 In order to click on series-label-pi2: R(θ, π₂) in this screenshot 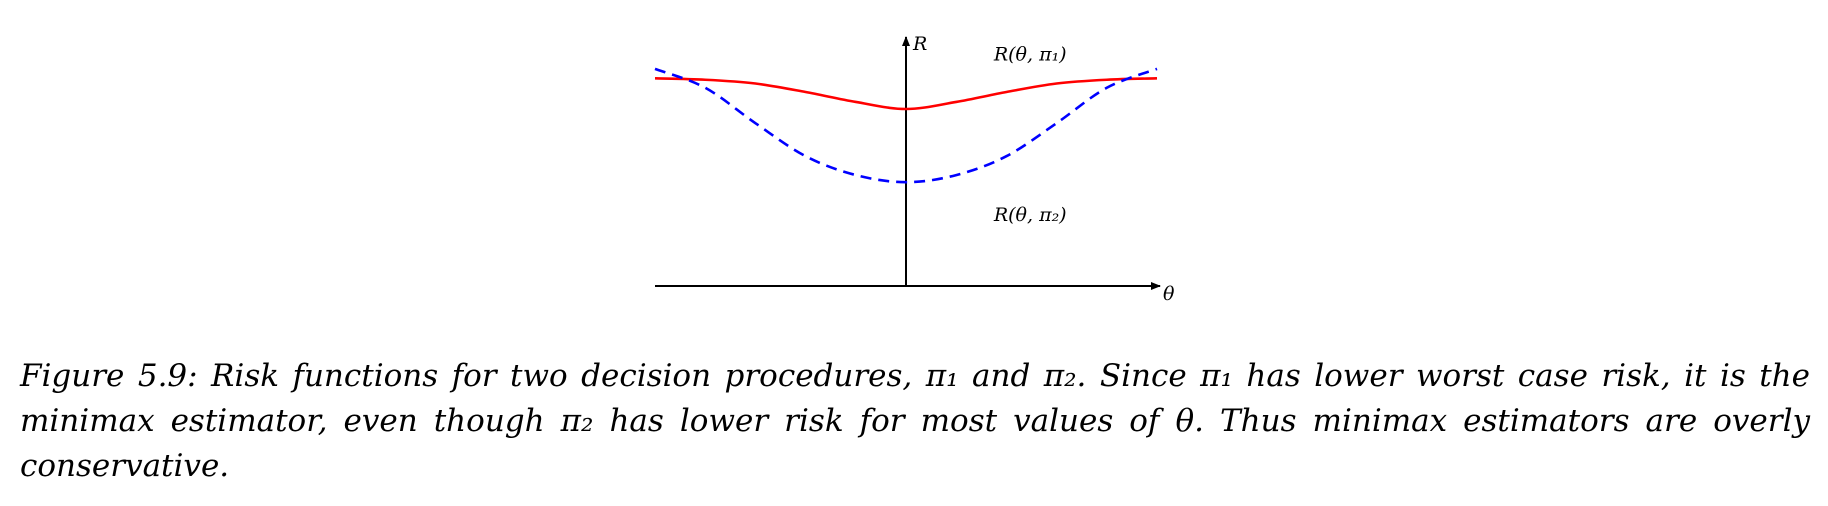, I will do `click(1030, 215)`.